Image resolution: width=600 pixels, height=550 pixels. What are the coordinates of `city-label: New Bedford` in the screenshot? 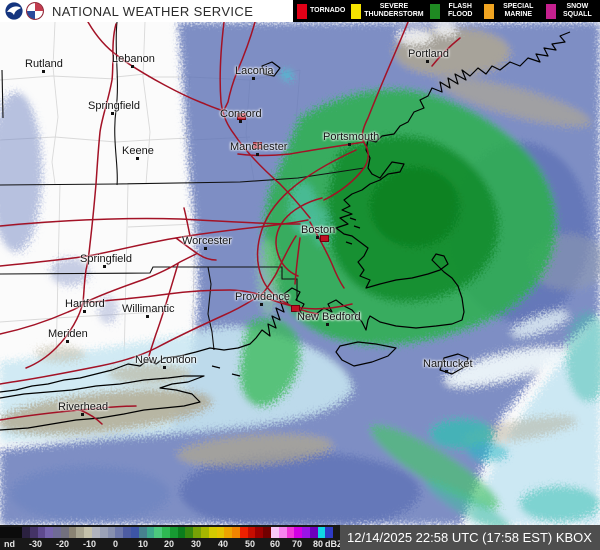 It's located at (329, 318).